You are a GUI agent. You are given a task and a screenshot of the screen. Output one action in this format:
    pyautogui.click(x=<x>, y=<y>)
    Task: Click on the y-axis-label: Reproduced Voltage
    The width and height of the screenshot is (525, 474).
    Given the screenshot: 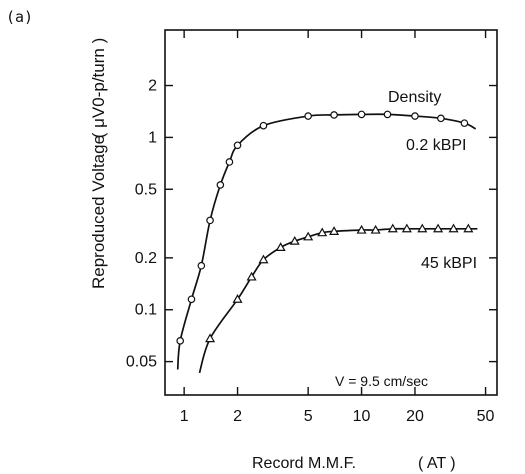 What is the action you would take?
    pyautogui.click(x=98, y=212)
    